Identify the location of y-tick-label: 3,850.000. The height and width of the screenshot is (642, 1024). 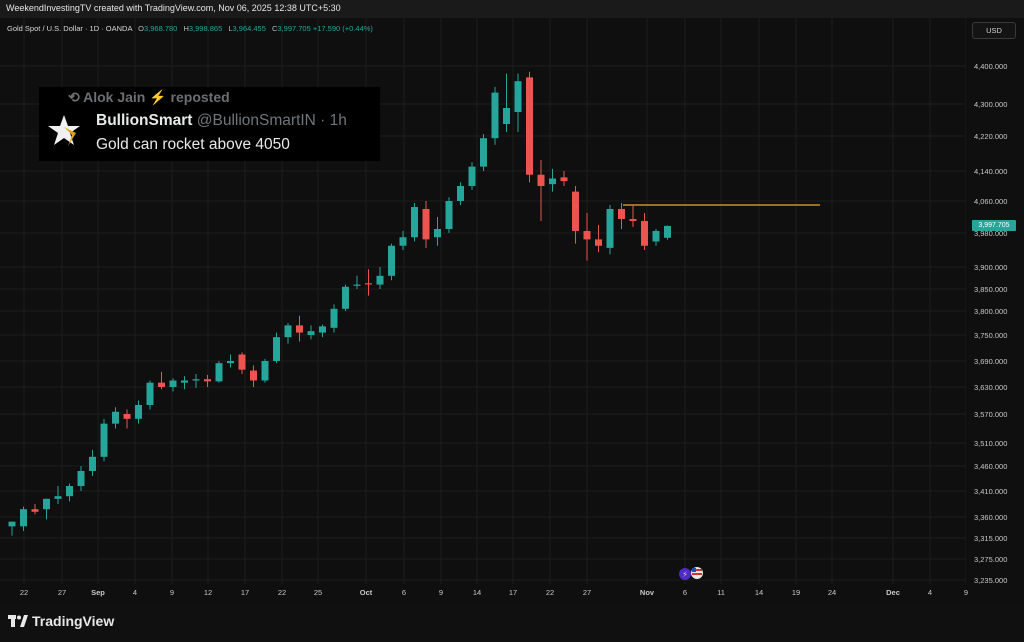
(990, 289).